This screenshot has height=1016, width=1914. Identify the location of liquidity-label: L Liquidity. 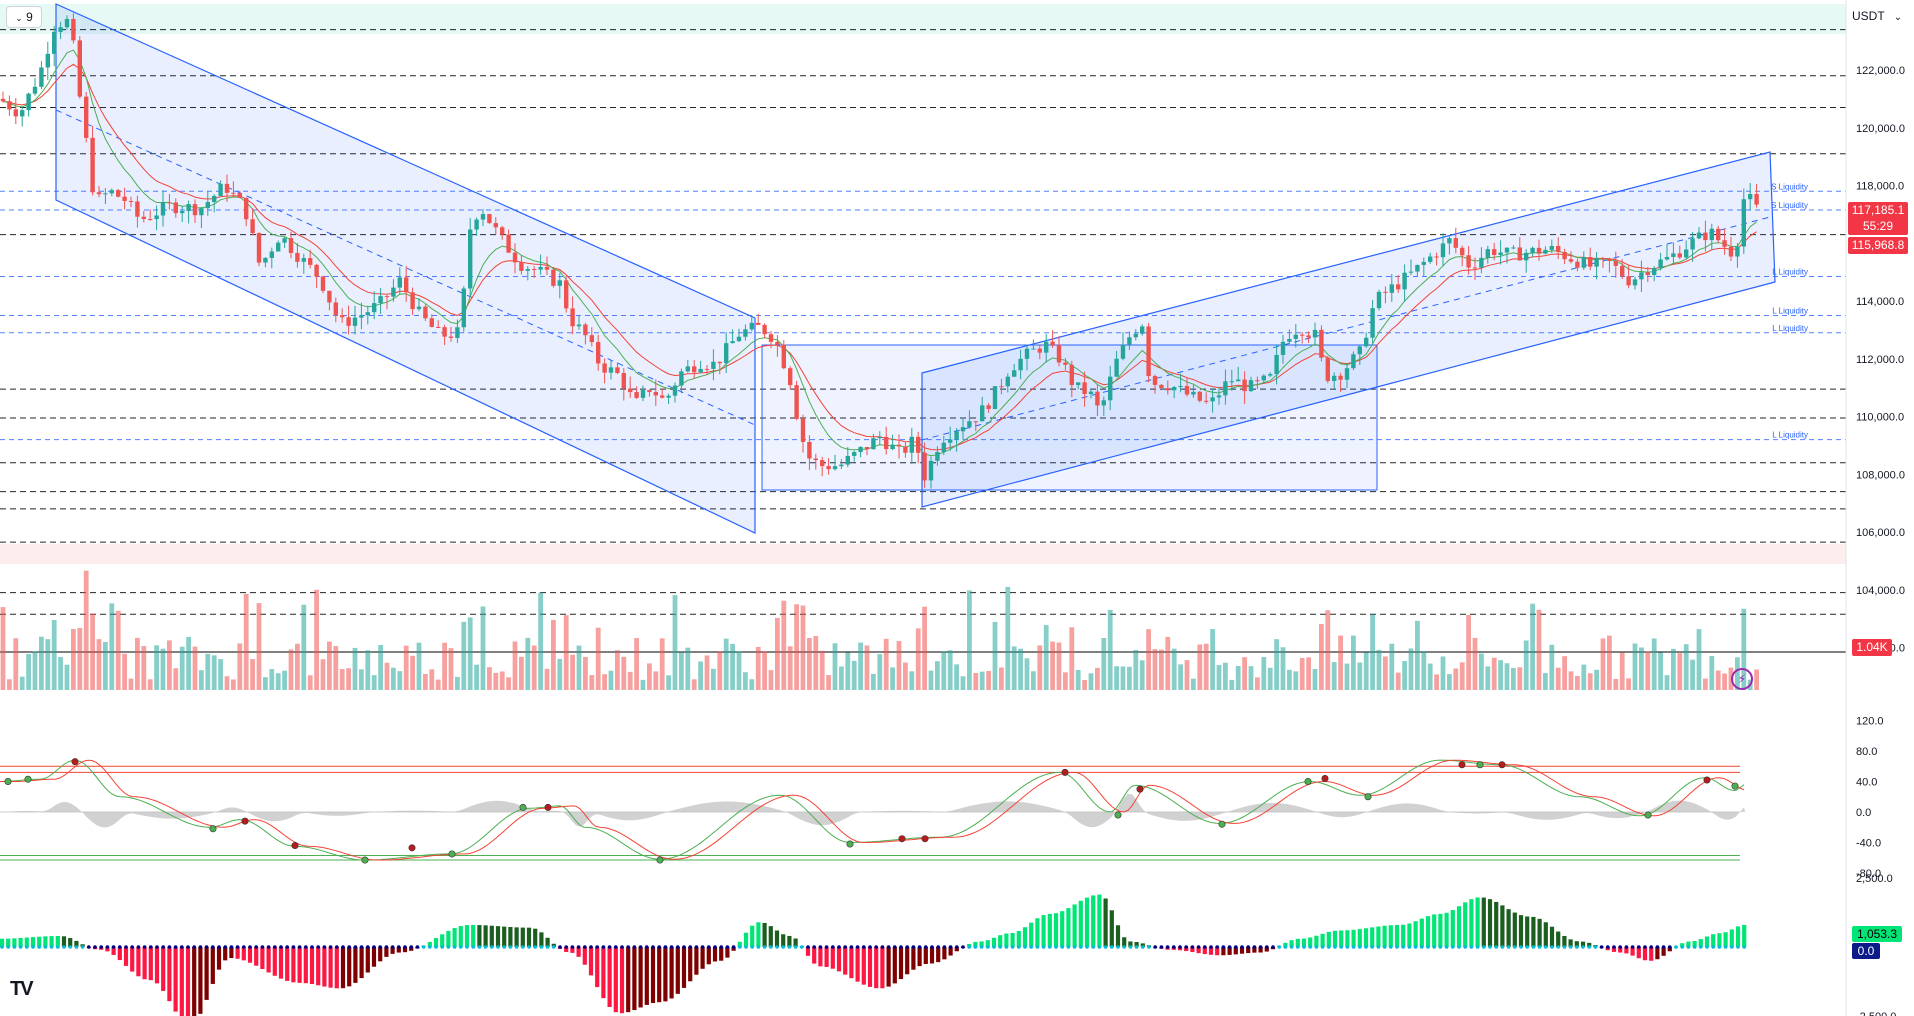
(1790, 435).